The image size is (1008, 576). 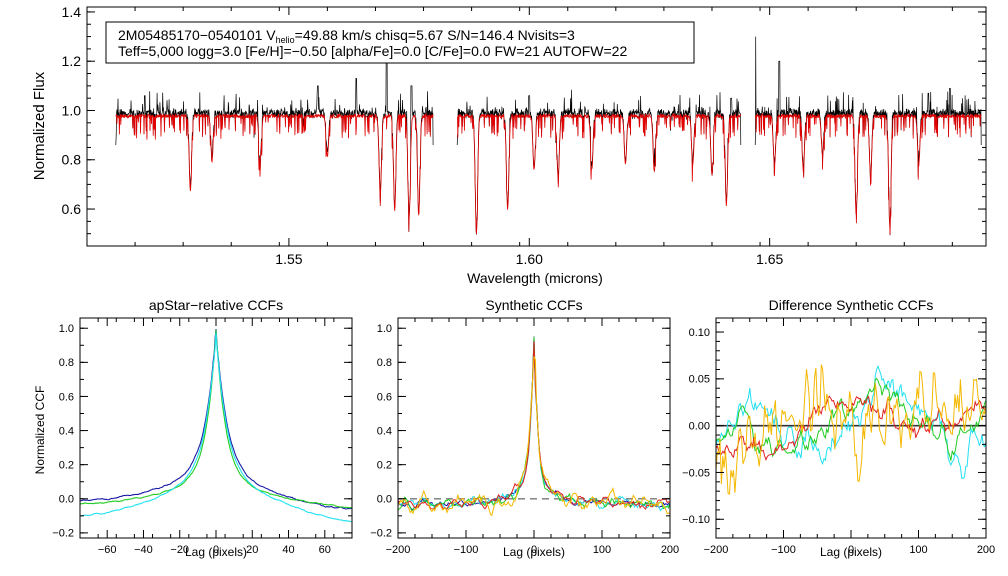 I want to click on apstar-ccf-green-line, so click(x=215, y=419).